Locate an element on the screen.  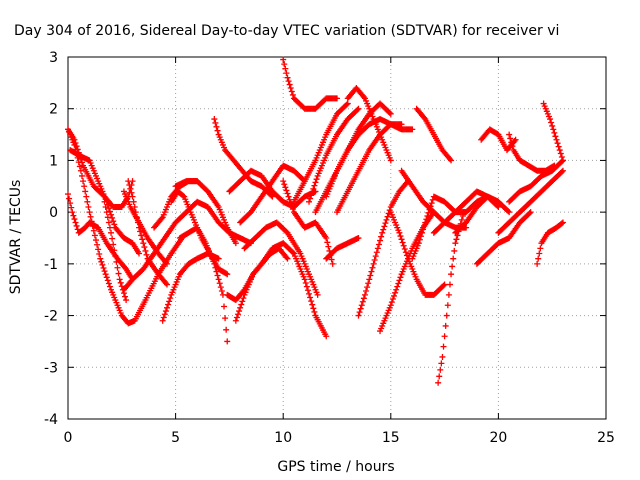
y-tick-label: -1 is located at coordinates (51, 265).